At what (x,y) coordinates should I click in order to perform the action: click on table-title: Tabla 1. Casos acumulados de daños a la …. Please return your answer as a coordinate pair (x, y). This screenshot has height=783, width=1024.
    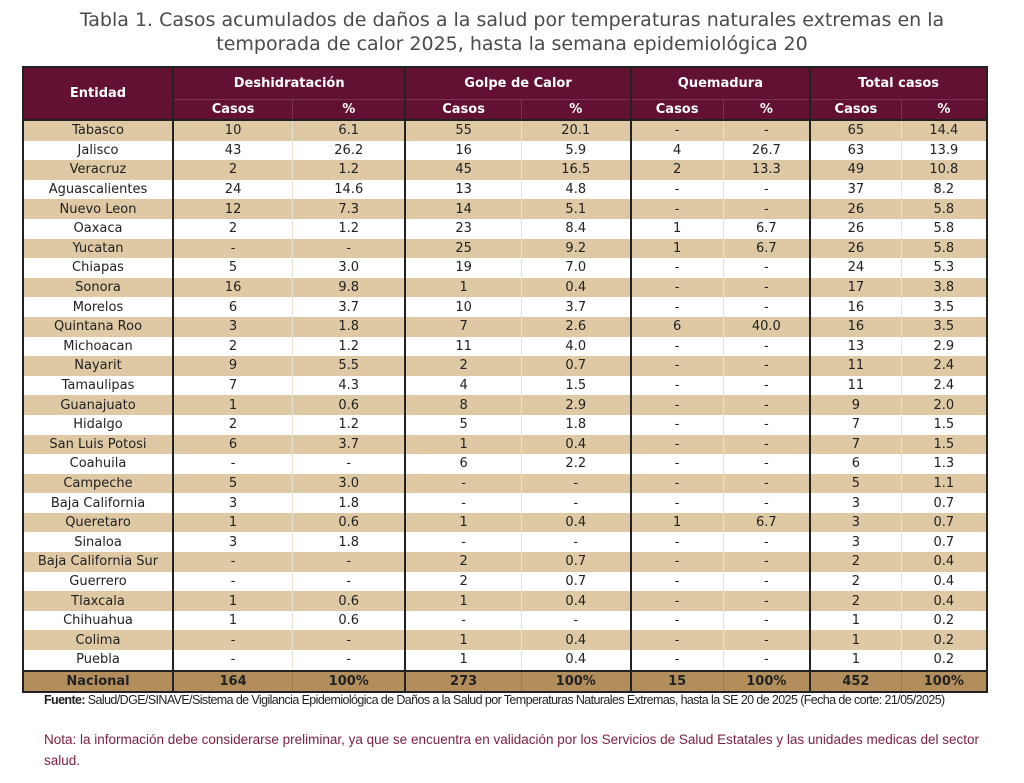
    Looking at the image, I should click on (512, 32).